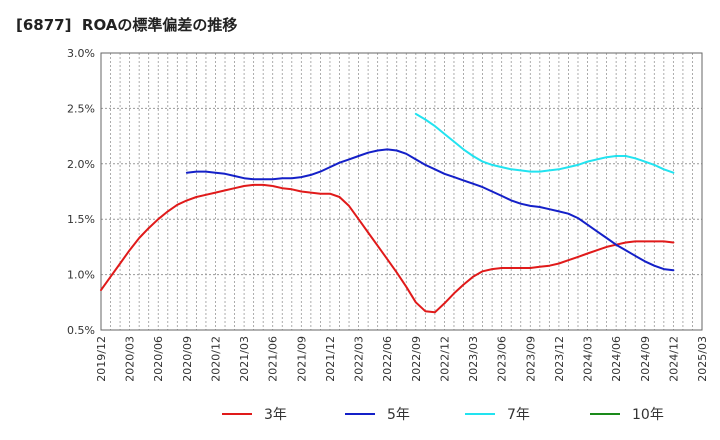  I want to click on x-tick-label: 2022/12, so click(444, 359).